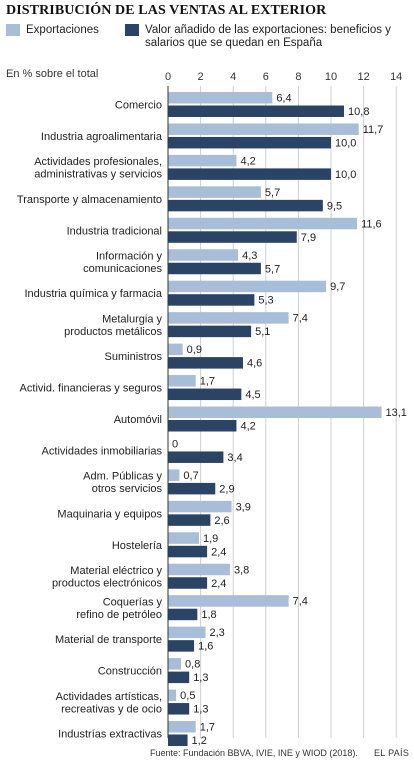 Image resolution: width=414 pixels, height=768 pixels. I want to click on value-label-exportaciones: 0,5, so click(187, 696).